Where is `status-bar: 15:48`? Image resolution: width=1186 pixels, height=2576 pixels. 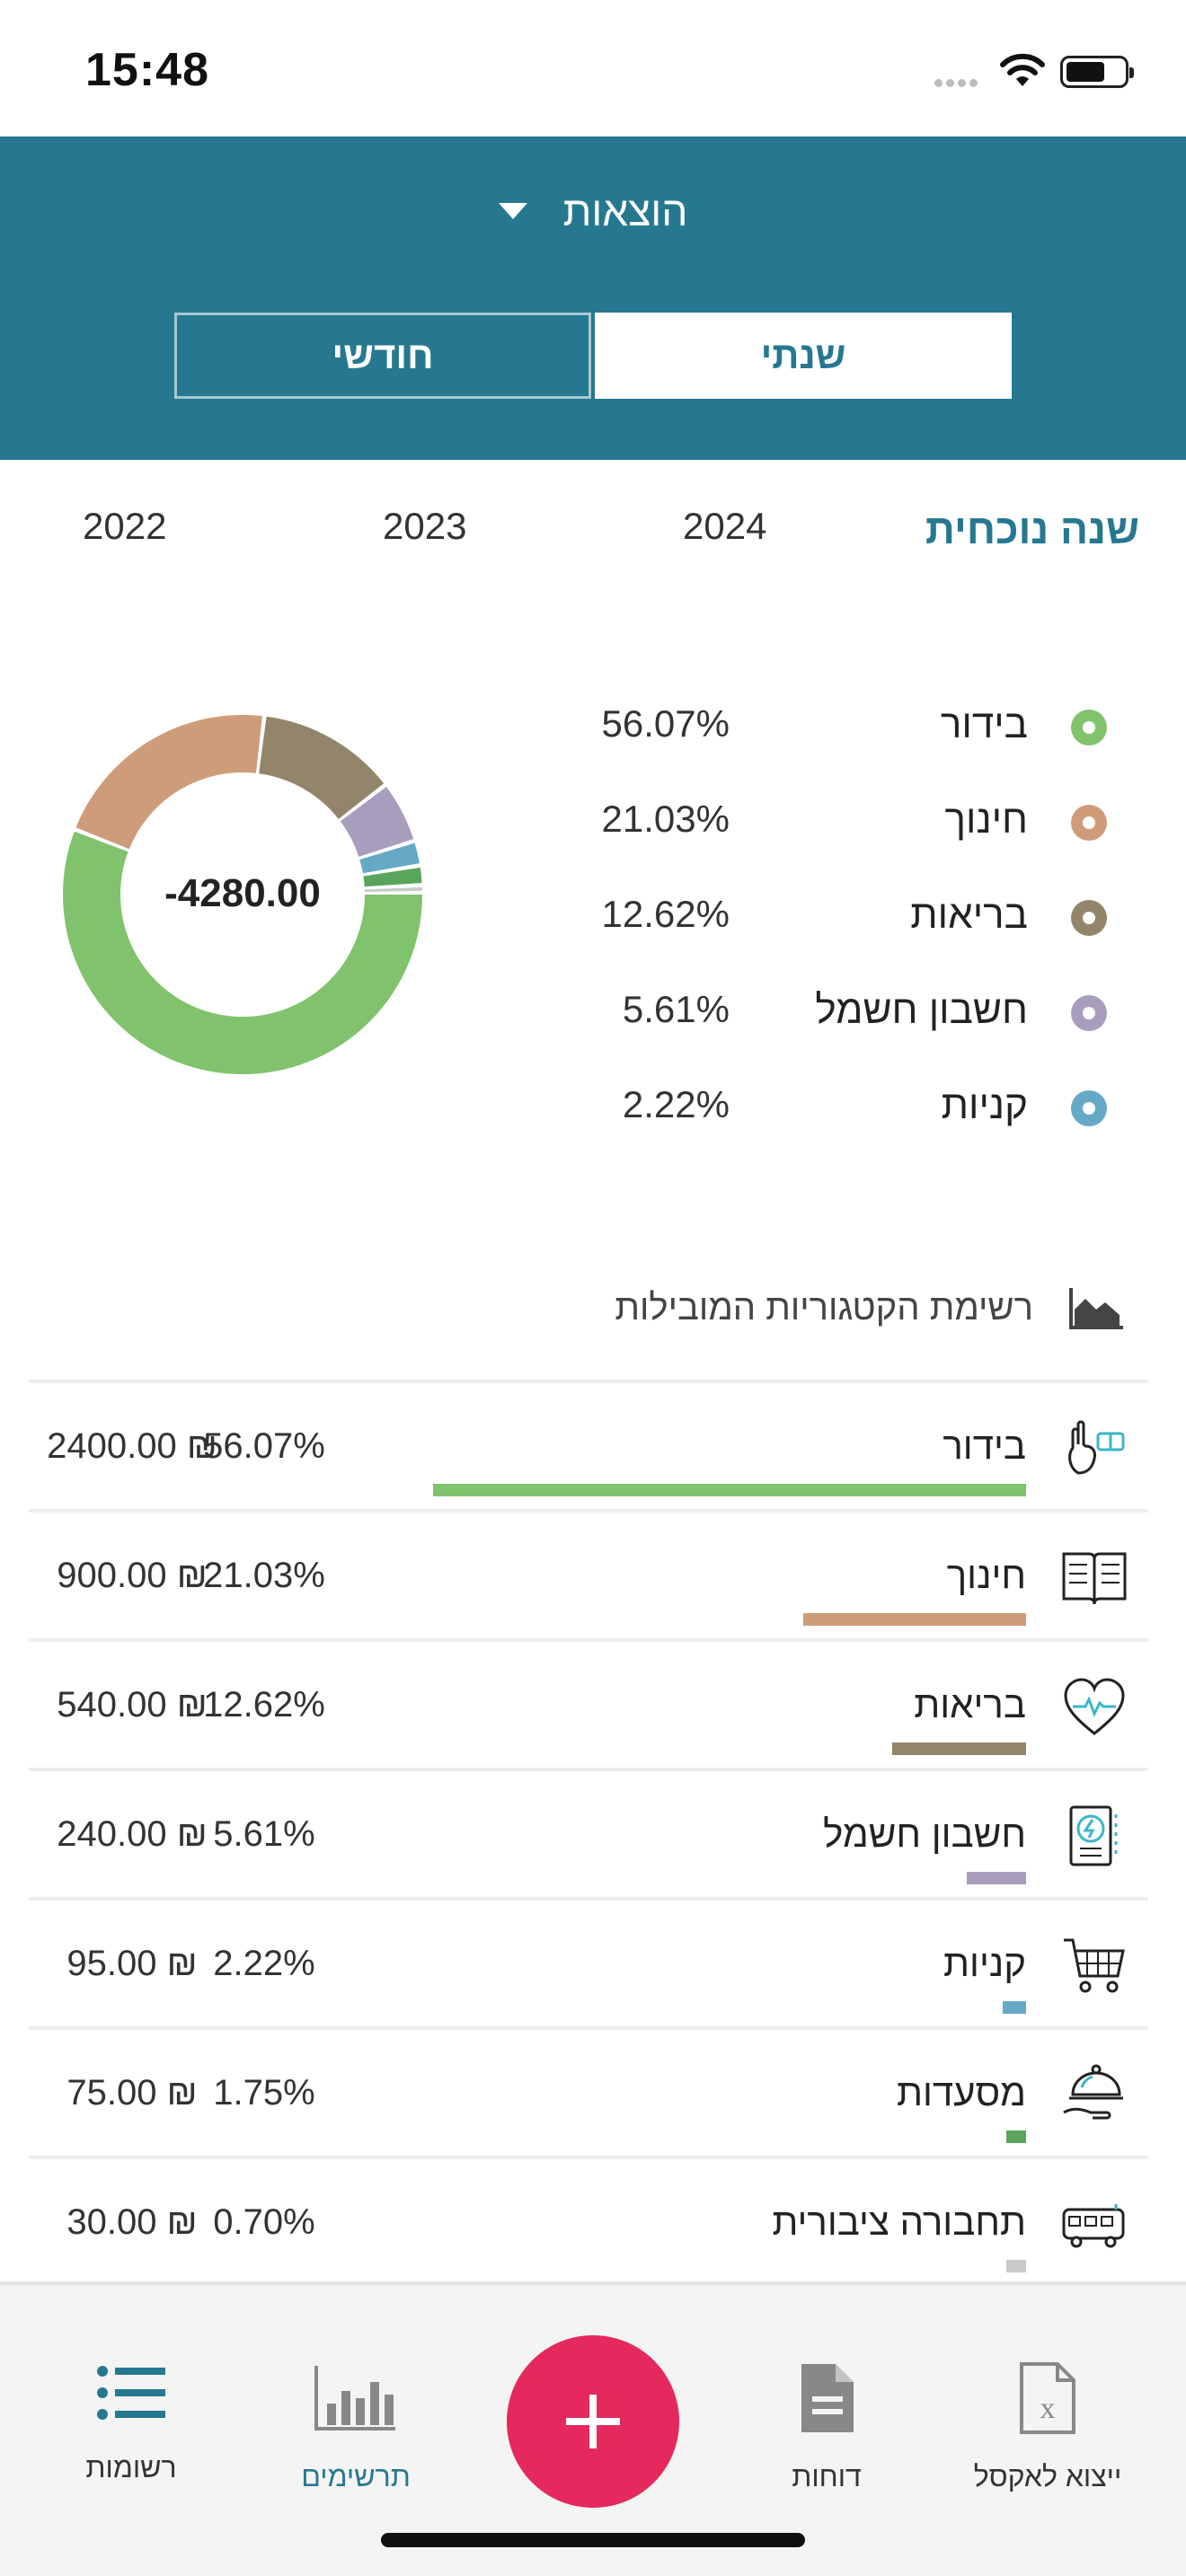 status-bar: 15:48 is located at coordinates (593, 68).